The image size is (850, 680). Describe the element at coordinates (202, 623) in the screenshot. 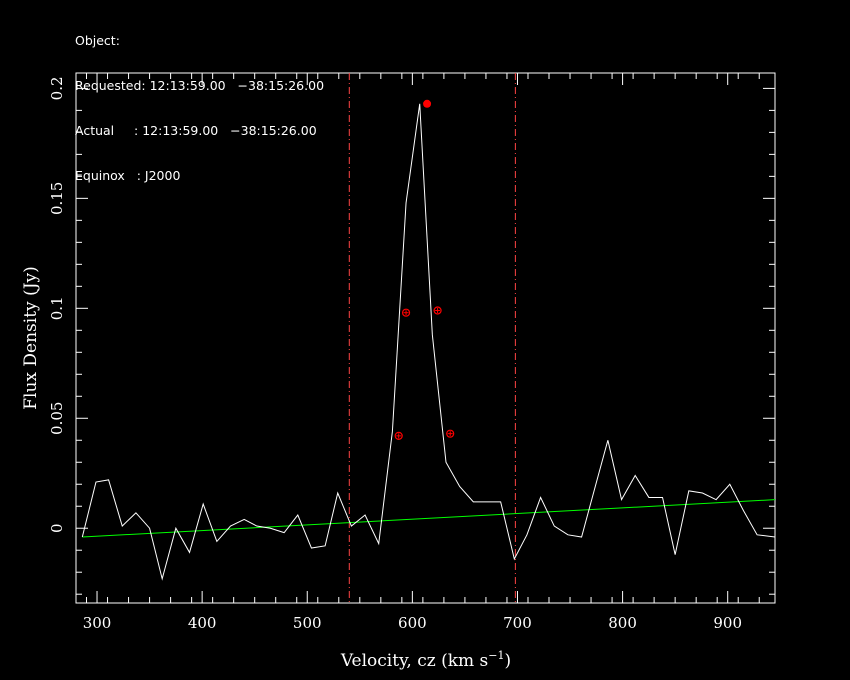

I see `x-tick-label: 400` at that location.